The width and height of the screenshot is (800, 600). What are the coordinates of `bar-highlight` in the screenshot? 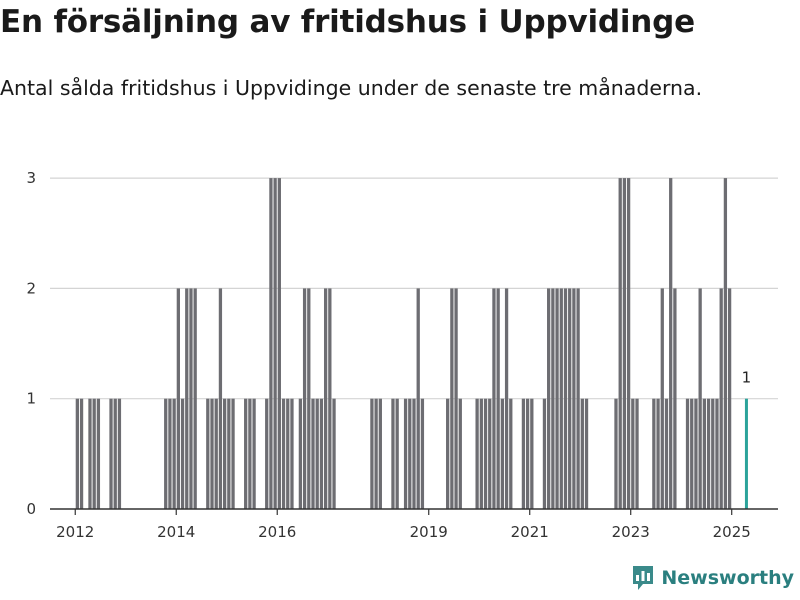 It's located at (746, 453).